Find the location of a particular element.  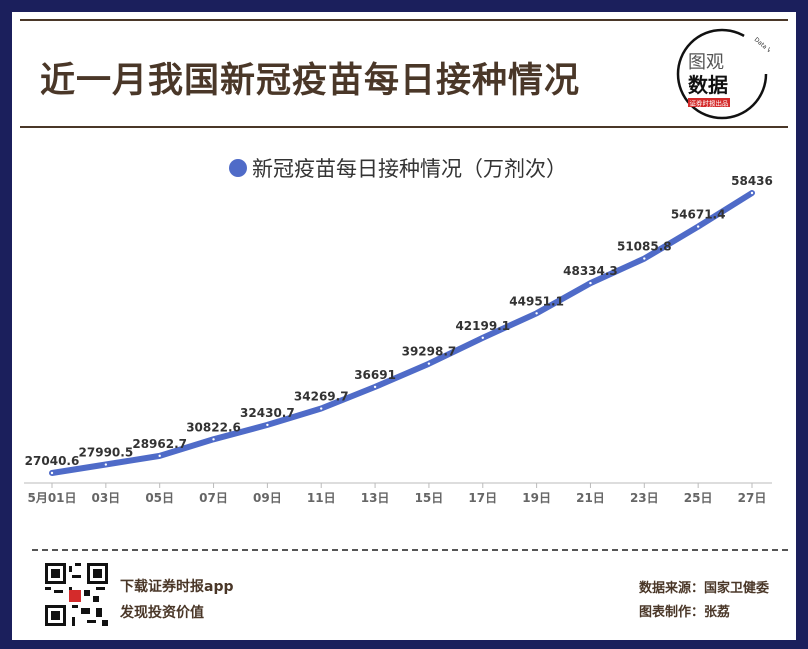

data-label: 34269.7 is located at coordinates (321, 397).